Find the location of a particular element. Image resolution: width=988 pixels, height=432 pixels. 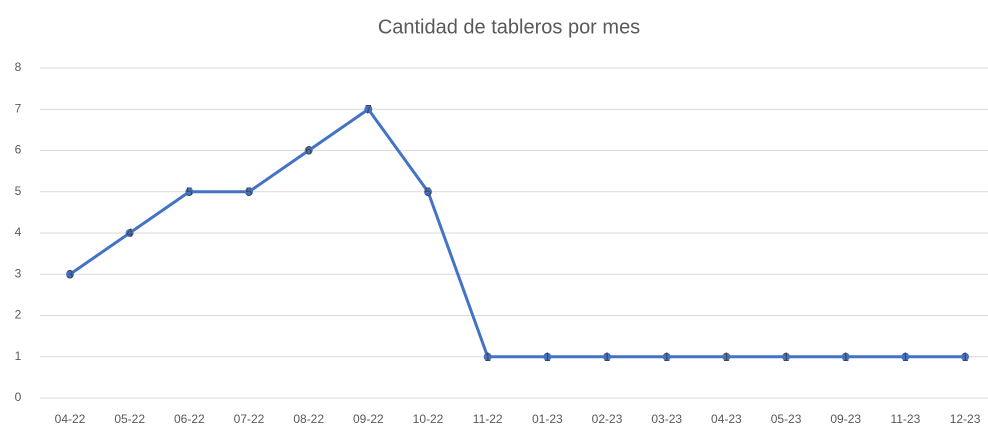

data-label: 6 is located at coordinates (308, 151).